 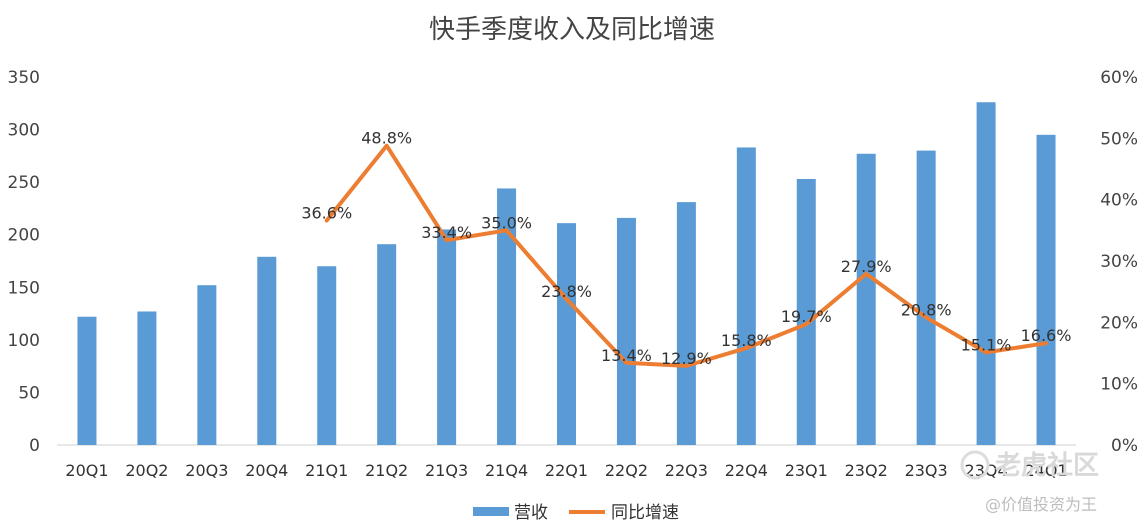 What do you see at coordinates (386, 138) in the screenshot?
I see `growth-data-label: 48.8%` at bounding box center [386, 138].